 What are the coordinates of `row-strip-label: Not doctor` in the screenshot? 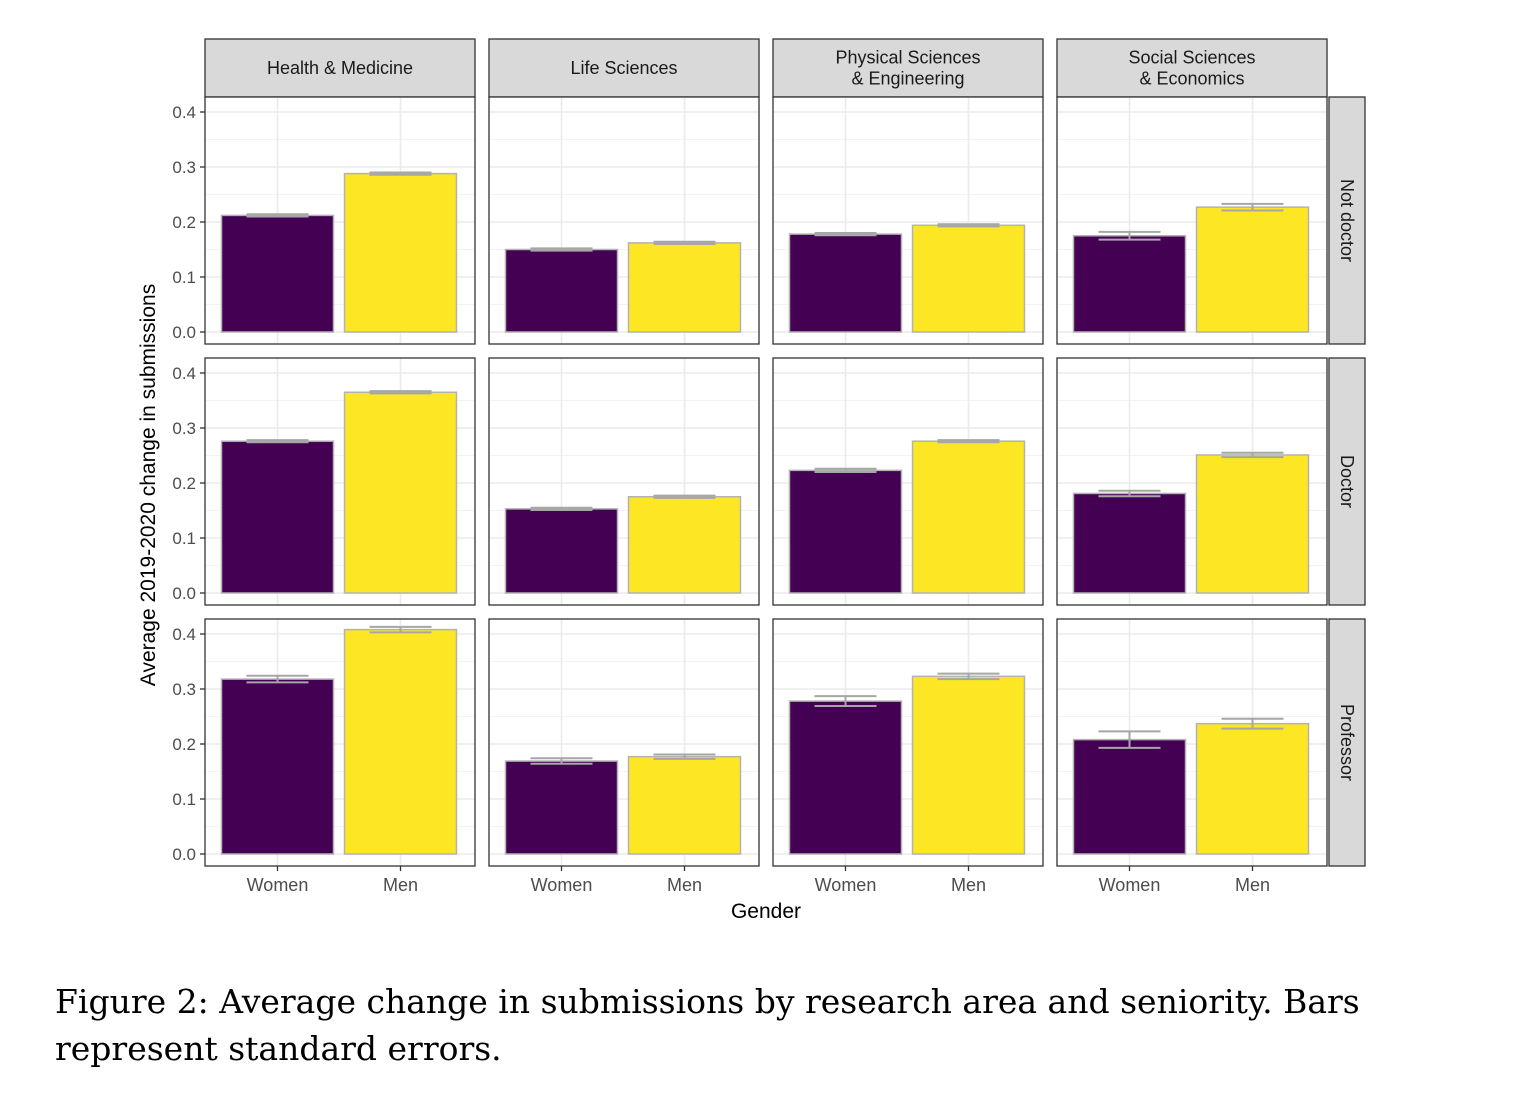 It's located at (1347, 220).